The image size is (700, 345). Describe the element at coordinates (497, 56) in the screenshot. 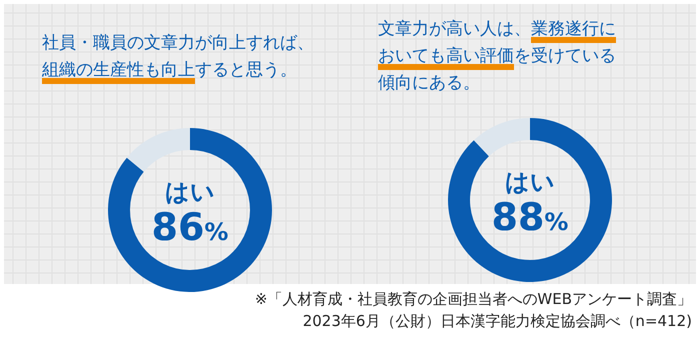

I see `chart-title: 文章力が高い人は、業務遂行においても高い評価を受けている傾向にある。` at that location.